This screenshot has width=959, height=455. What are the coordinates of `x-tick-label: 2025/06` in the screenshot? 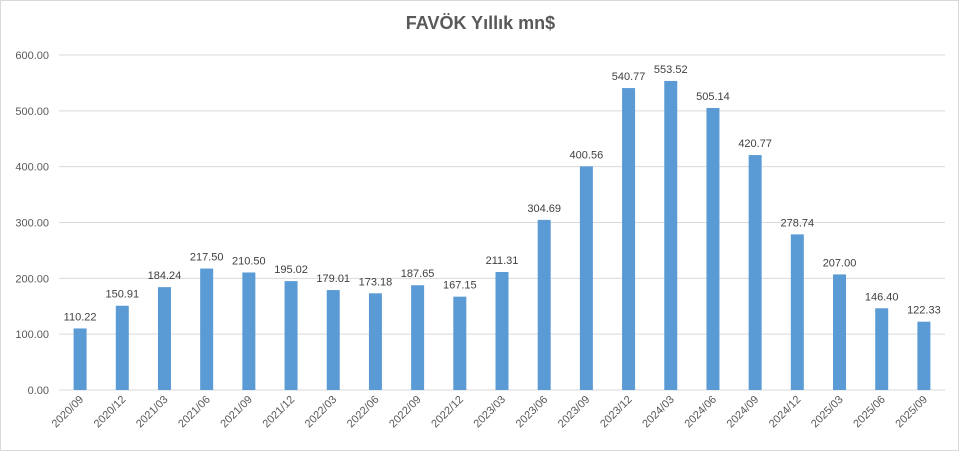 It's located at (869, 412).